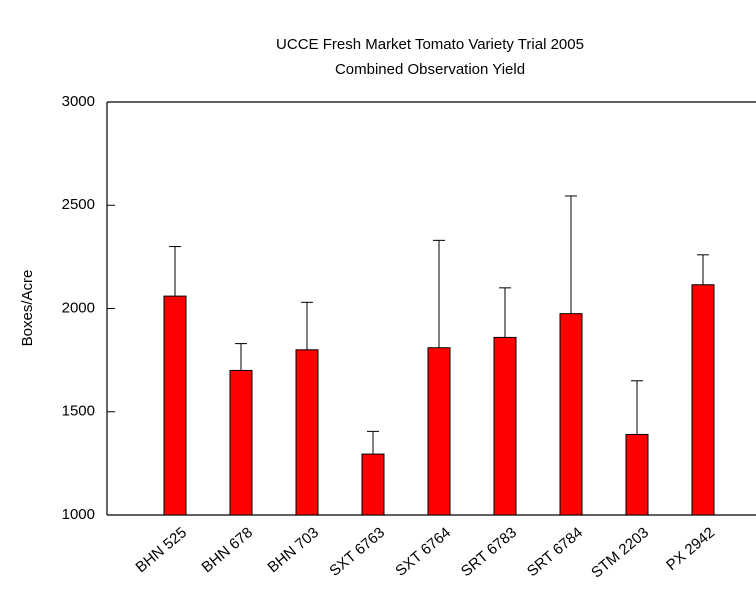  Describe the element at coordinates (357, 552) in the screenshot. I see `x-tick-label: SXT 6763` at that location.